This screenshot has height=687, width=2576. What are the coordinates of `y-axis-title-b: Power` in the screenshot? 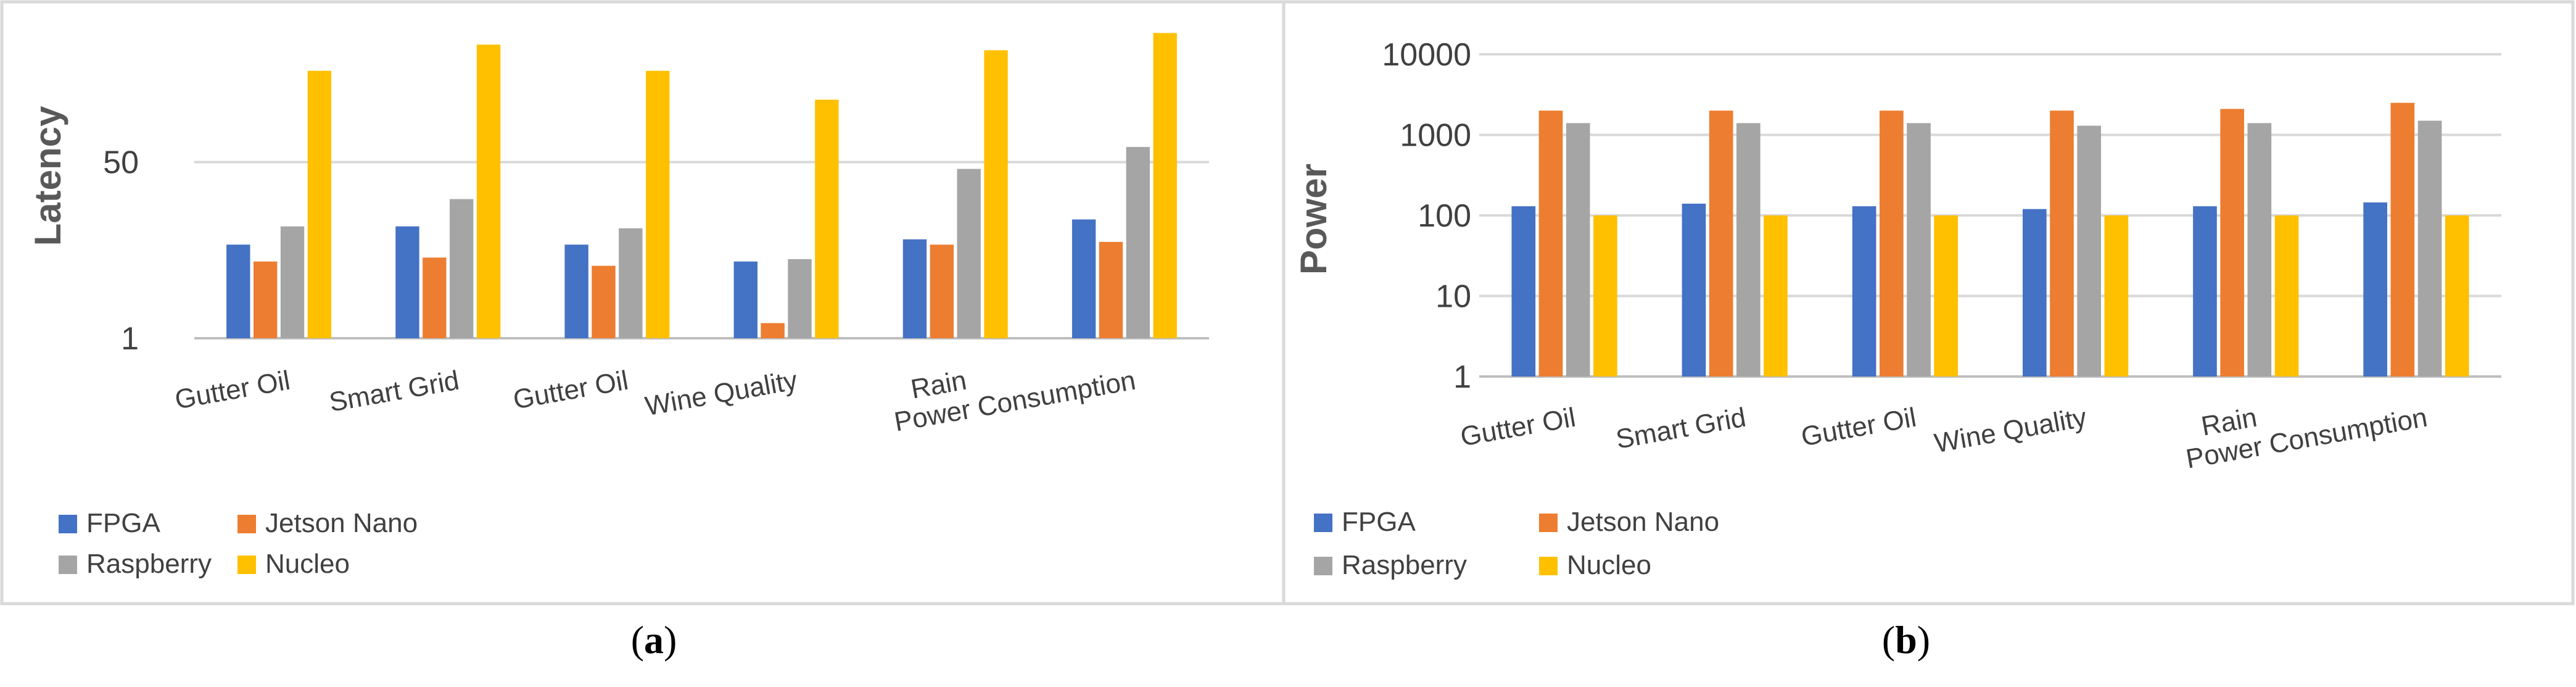 It's located at (1313, 219).